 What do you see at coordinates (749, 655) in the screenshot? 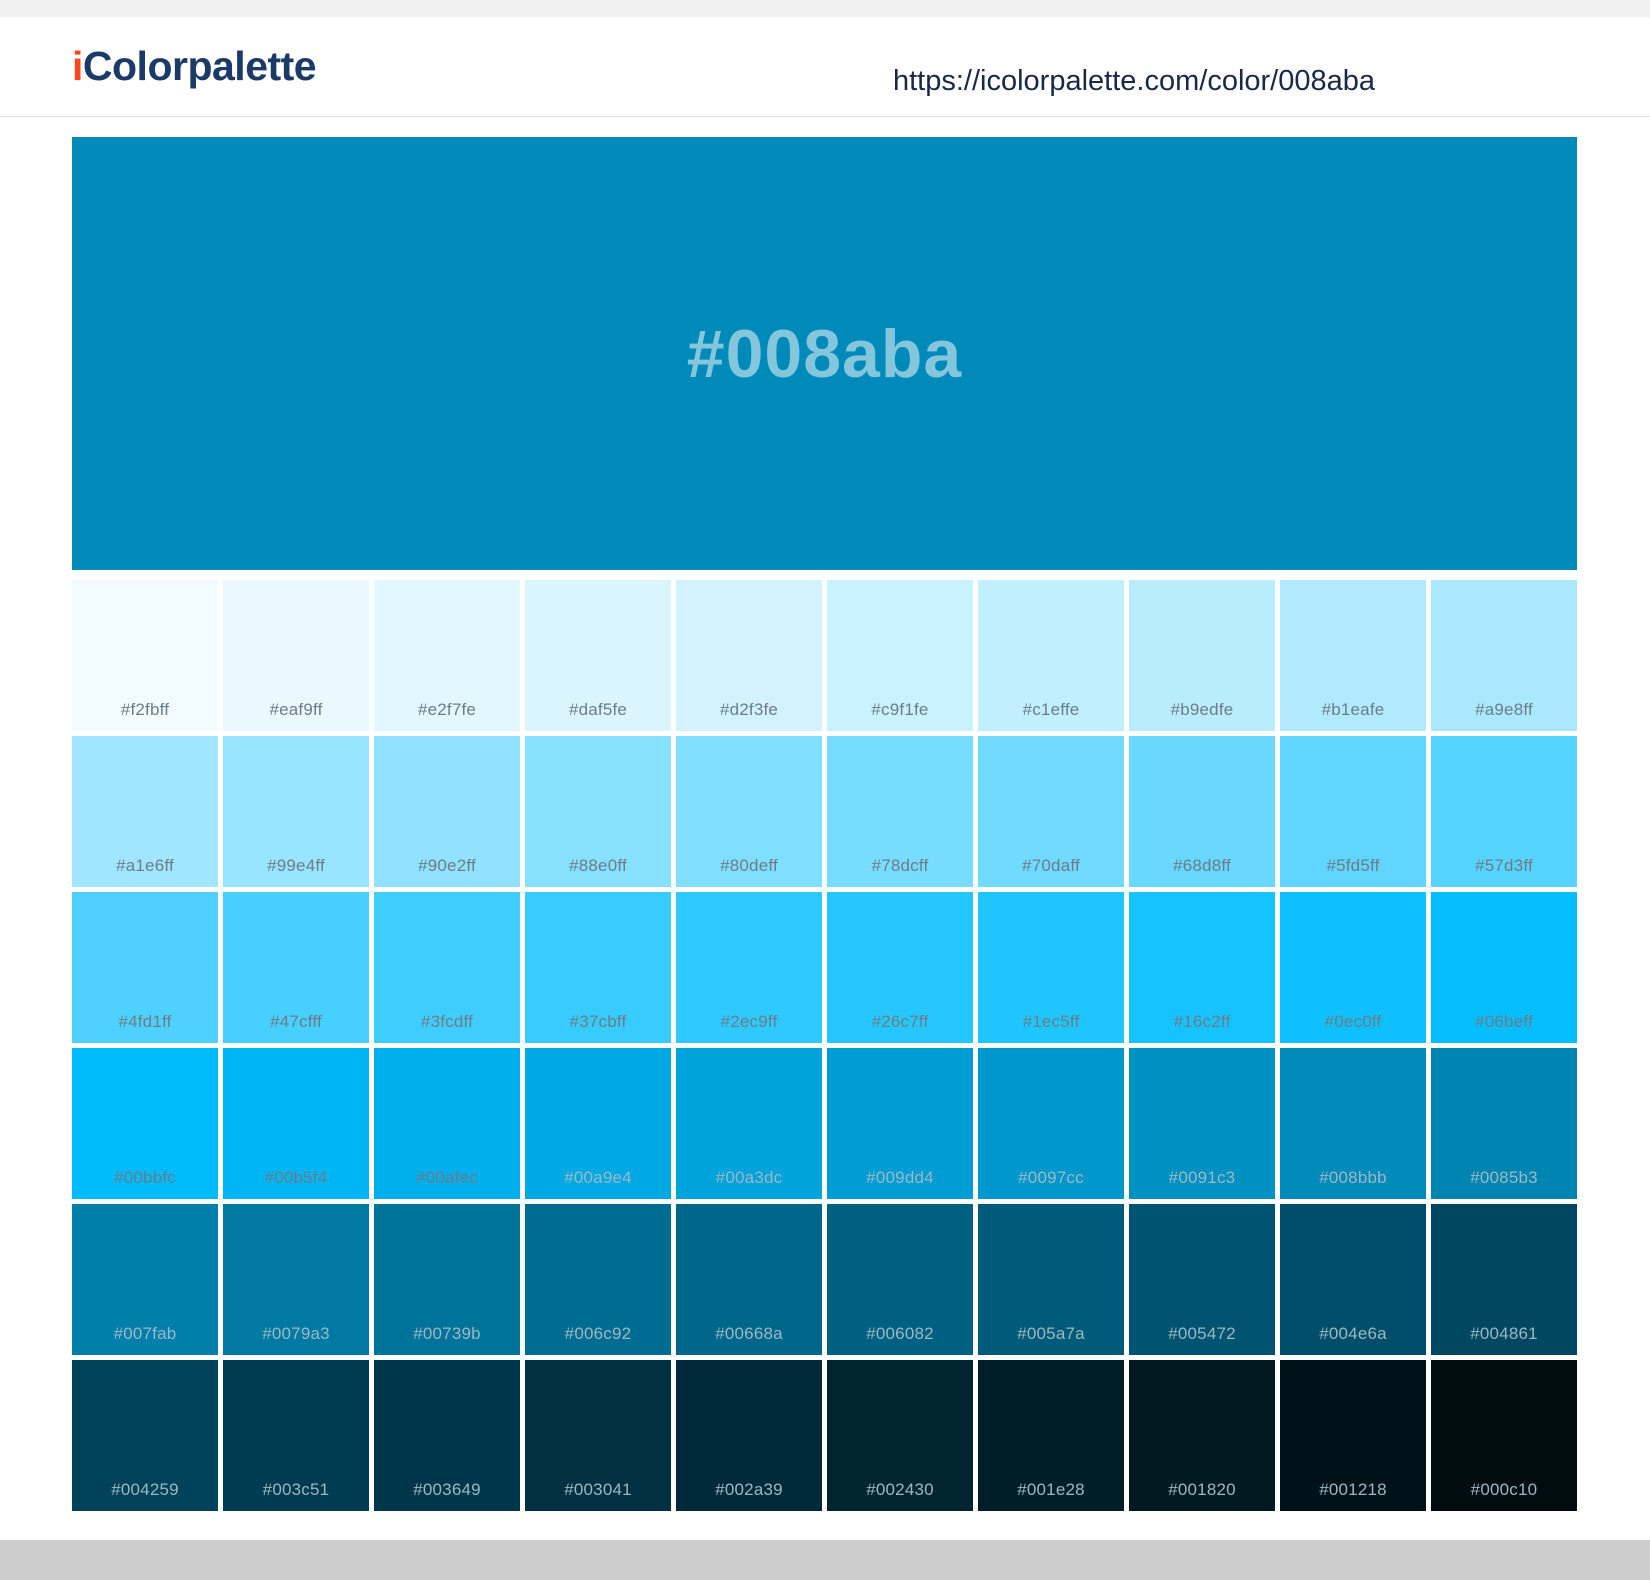
I see `swatch-cell: #d2f3fe` at bounding box center [749, 655].